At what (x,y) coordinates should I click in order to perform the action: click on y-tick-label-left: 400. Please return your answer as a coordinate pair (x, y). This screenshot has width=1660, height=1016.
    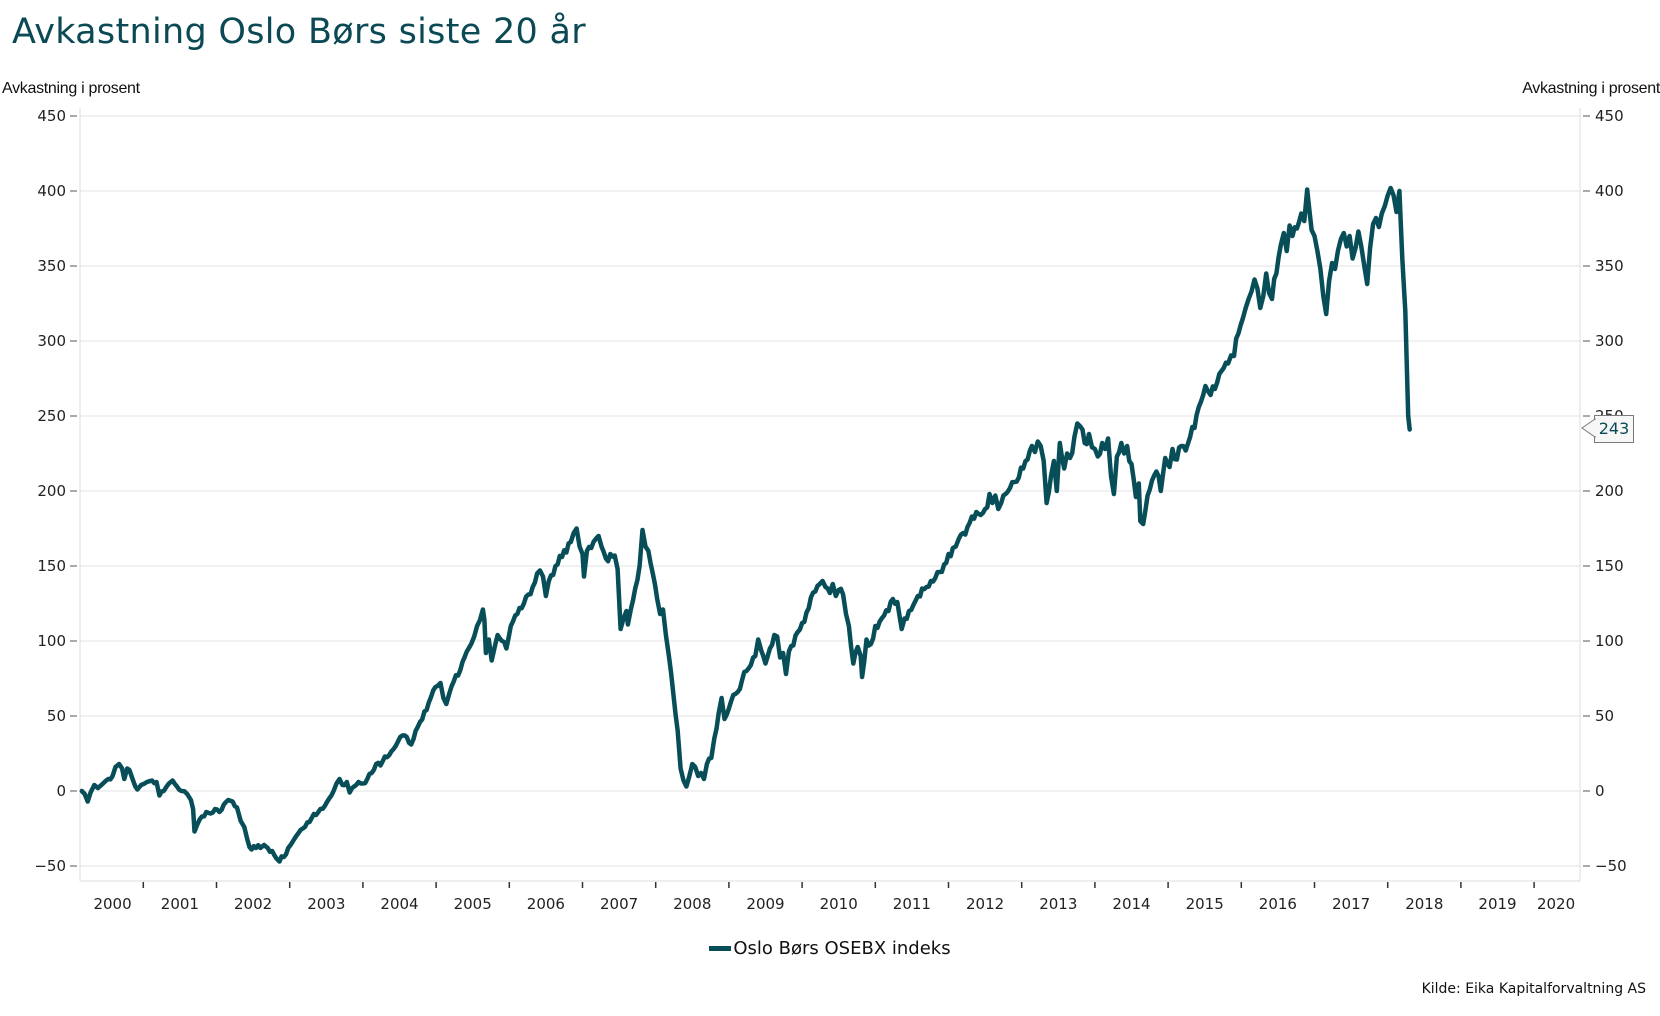
    Looking at the image, I should click on (51, 191).